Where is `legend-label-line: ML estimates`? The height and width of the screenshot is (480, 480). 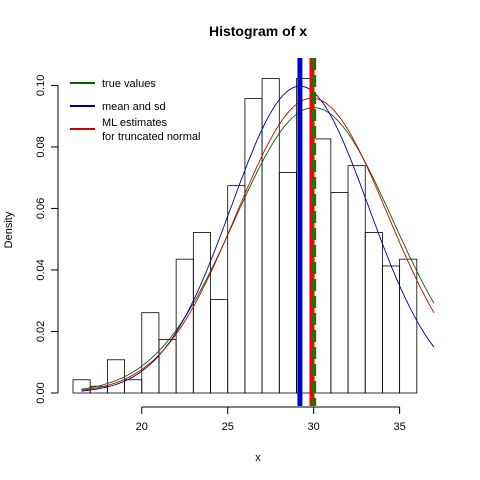 legend-label-line: ML estimates is located at coordinates (135, 123).